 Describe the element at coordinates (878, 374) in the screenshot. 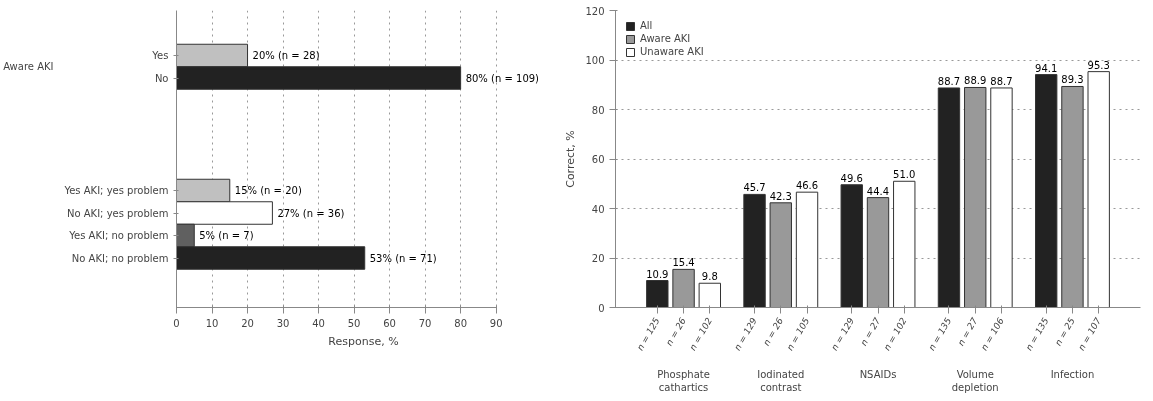

I see `x-tick-label: NSAIDs` at that location.